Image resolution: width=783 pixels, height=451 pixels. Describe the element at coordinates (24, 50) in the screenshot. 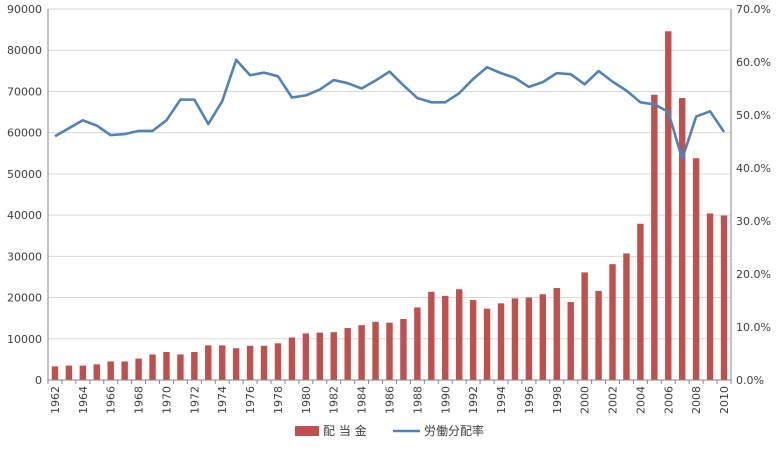

I see `y-left-tick-label: 80000` at that location.